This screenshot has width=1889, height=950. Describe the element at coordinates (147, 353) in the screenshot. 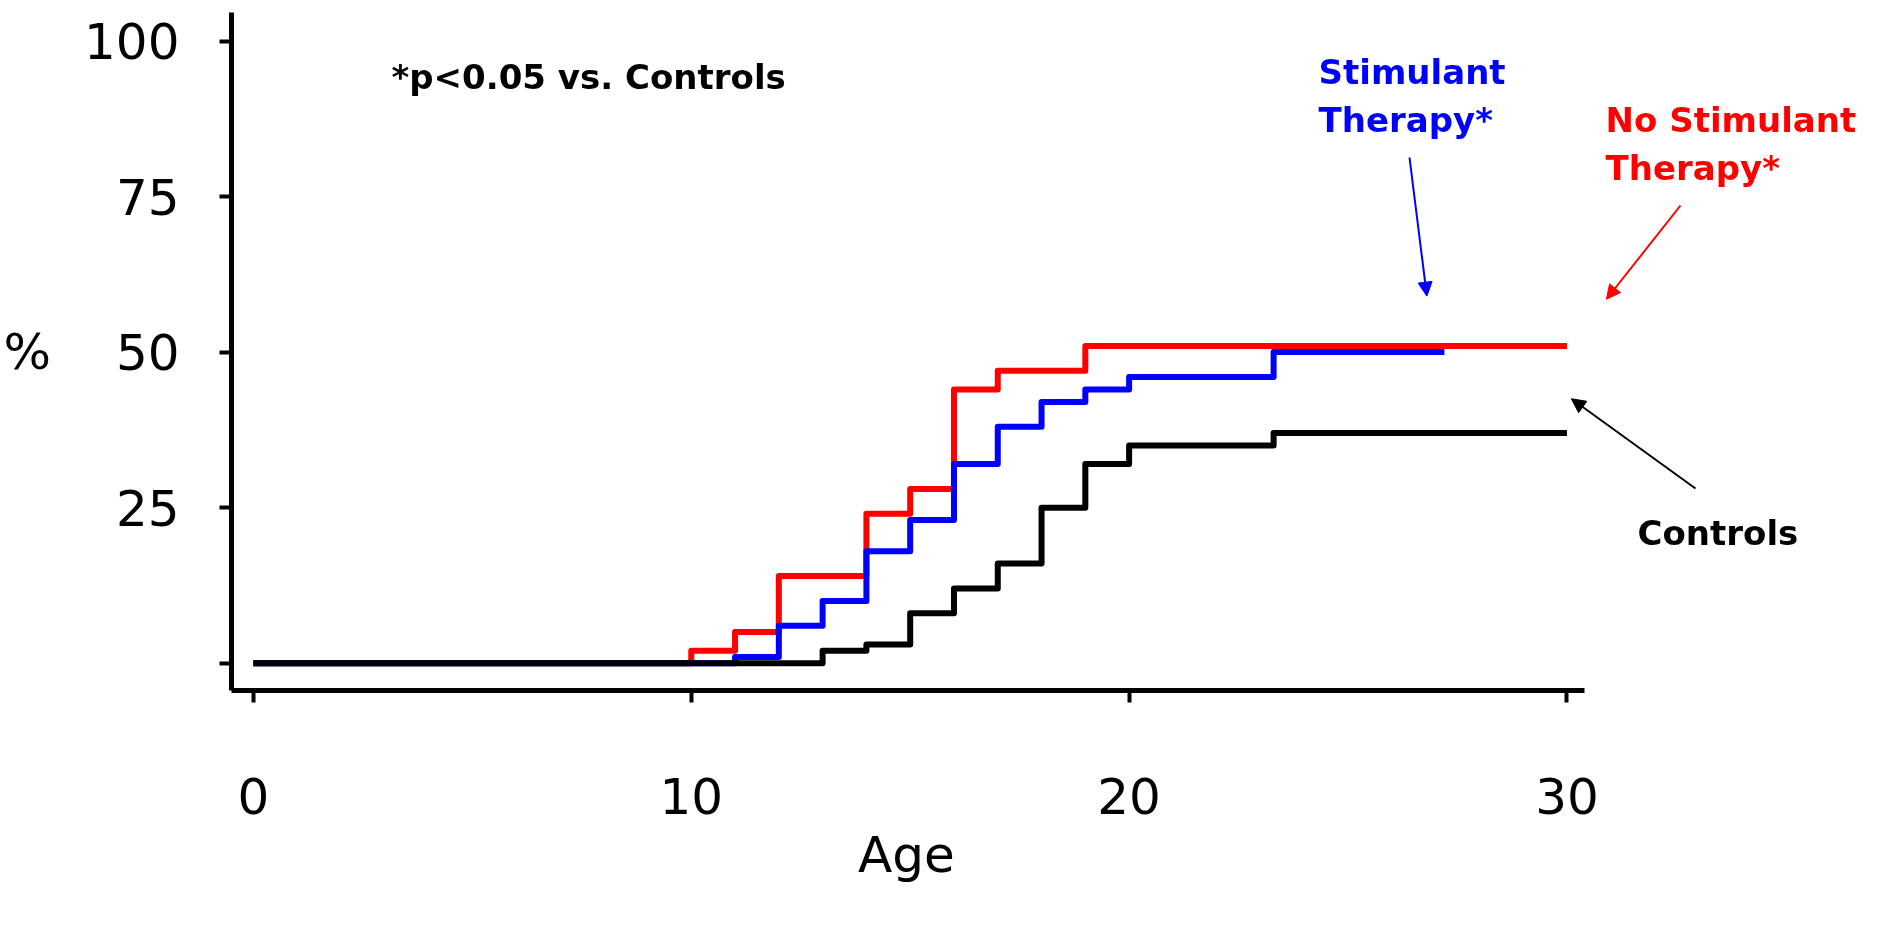

I see `y-tick-label: 50` at that location.